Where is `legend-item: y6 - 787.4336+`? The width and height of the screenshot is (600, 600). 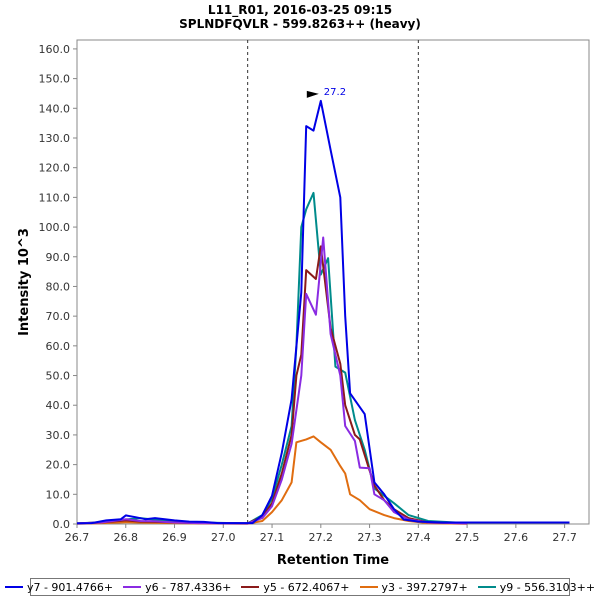 legend-item: y6 - 787.4336+ is located at coordinates (177, 587).